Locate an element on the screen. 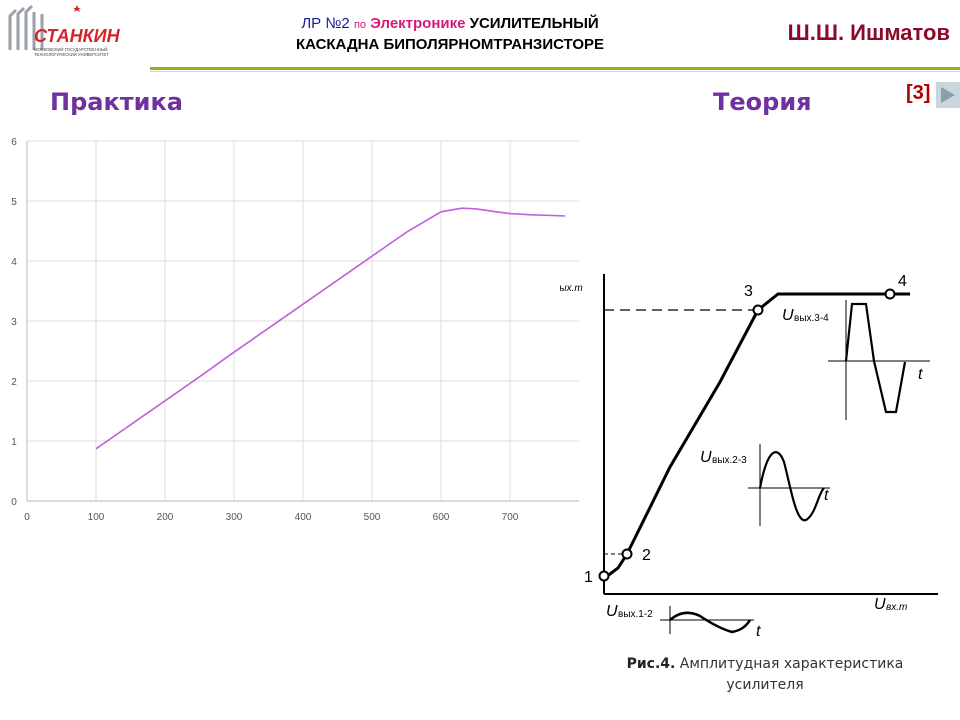 Image resolution: width=960 pixels, height=720 pixels. x-tick-label: 600 is located at coordinates (441, 517).